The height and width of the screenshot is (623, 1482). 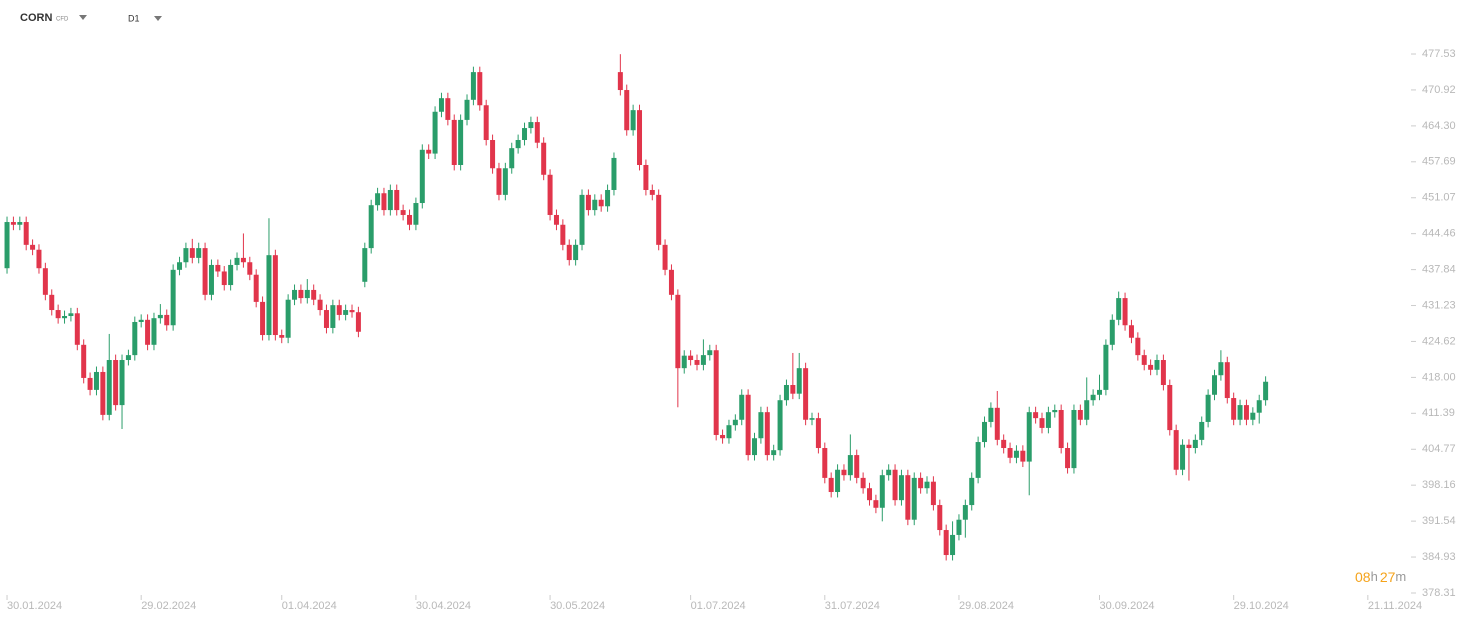 I want to click on symbol-dropdown, so click(x=83, y=17).